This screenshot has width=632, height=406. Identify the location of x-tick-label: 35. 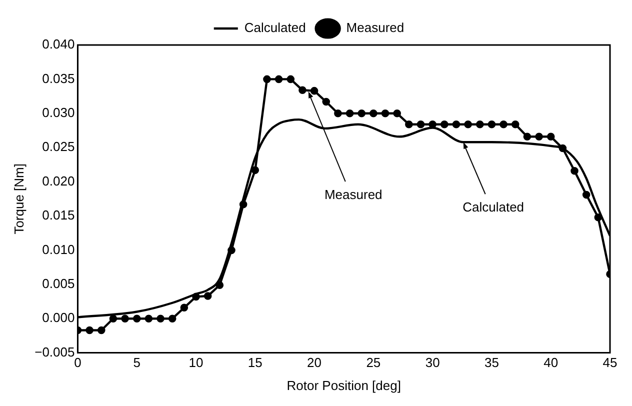
(491, 362).